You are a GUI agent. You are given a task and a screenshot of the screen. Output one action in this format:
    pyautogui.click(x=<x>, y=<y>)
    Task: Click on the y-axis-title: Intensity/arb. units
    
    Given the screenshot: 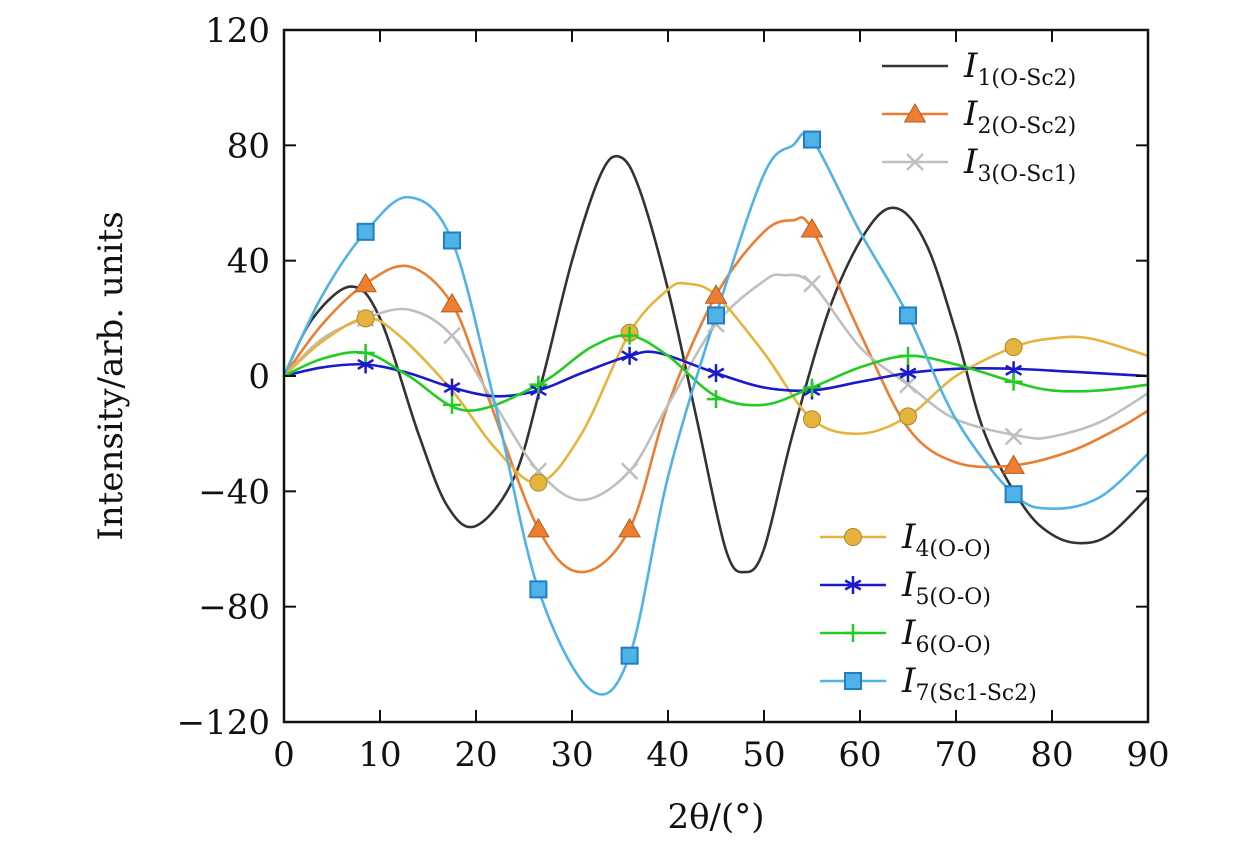 What is the action you would take?
    pyautogui.click(x=111, y=375)
    